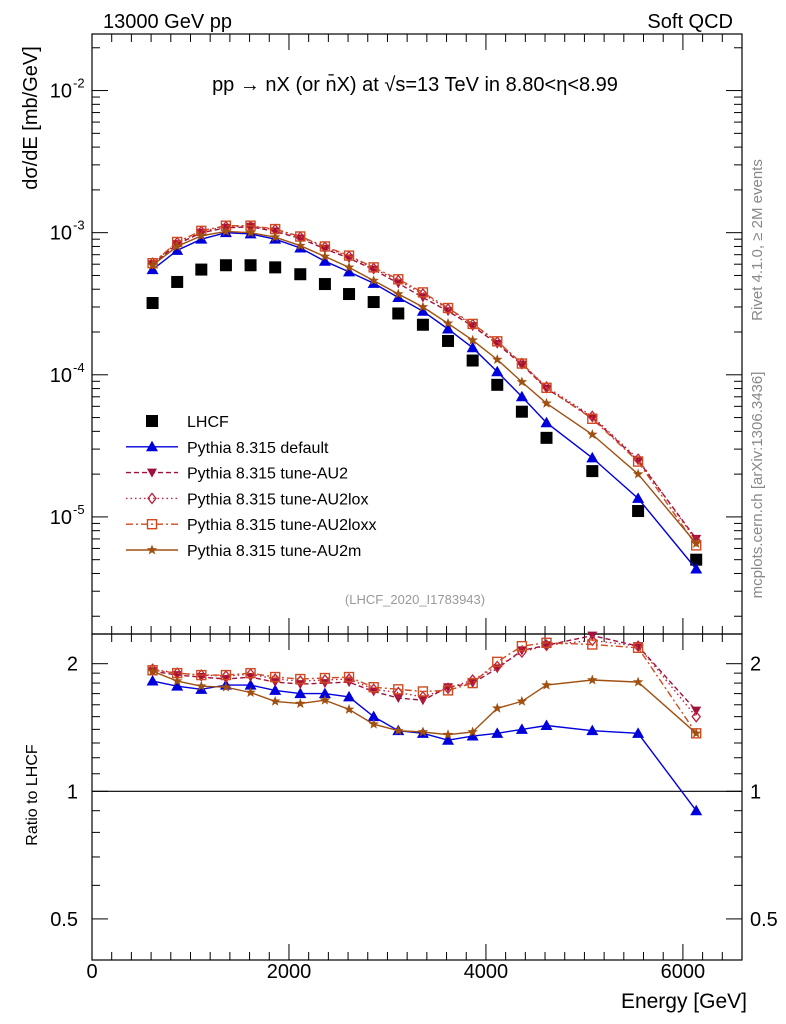 This screenshot has height=1024, width=786. I want to click on ratio-y-tick-label: 0.5, so click(64, 920).